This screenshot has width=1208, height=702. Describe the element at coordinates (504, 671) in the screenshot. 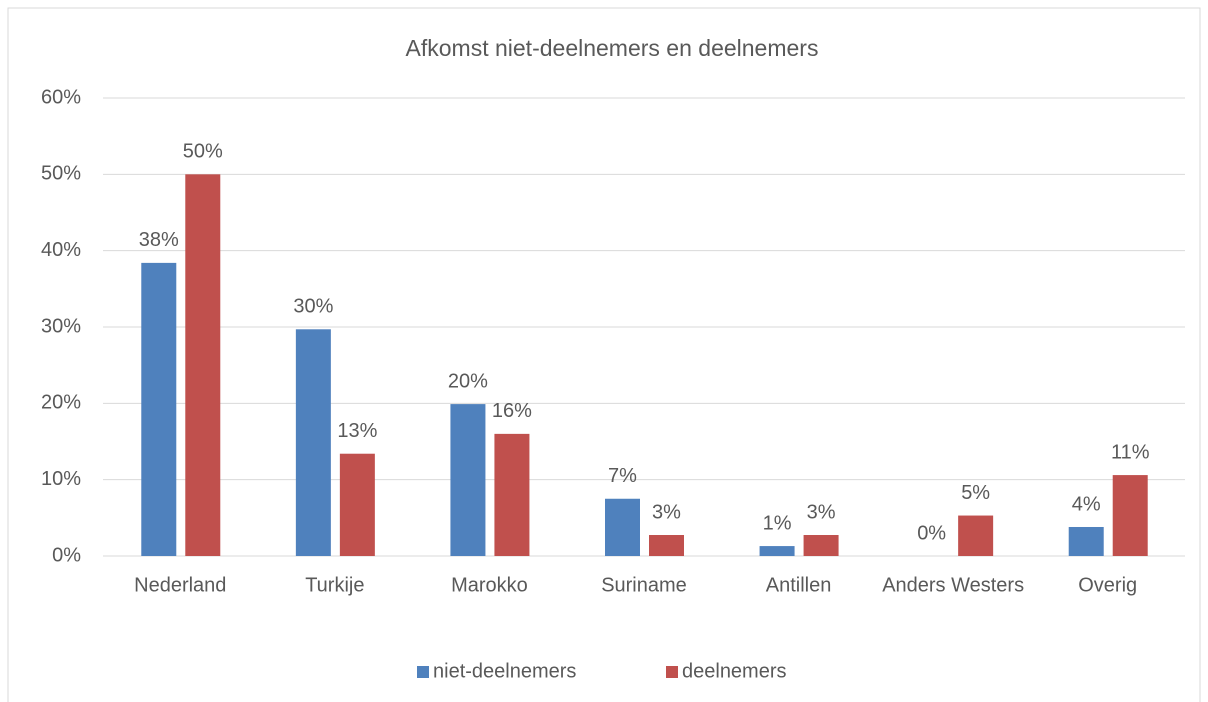

I see `legend-label: niet-deelnemers` at that location.